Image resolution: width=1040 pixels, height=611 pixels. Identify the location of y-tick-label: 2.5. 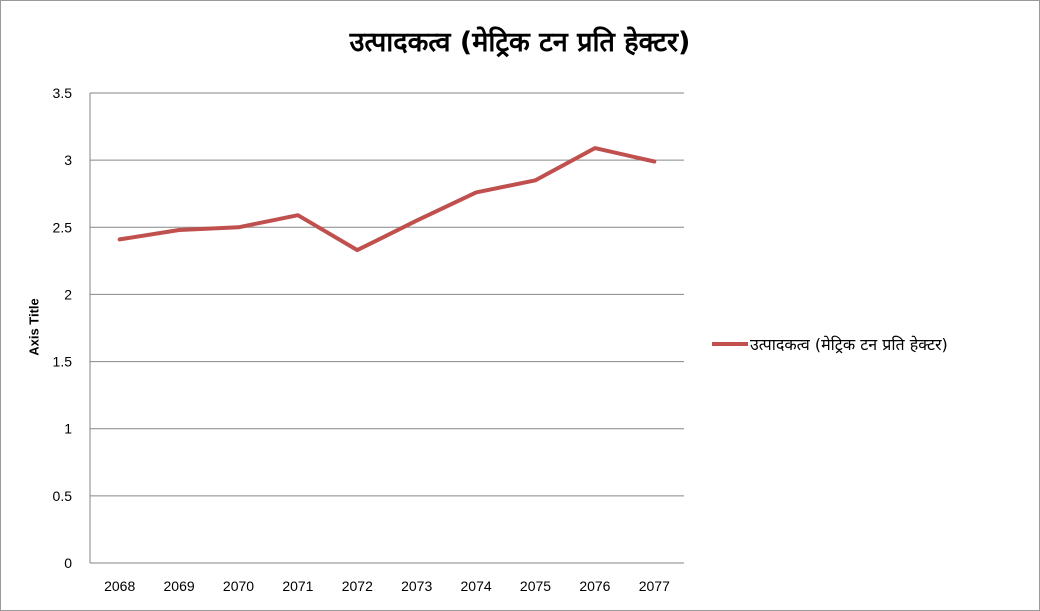
(63, 227).